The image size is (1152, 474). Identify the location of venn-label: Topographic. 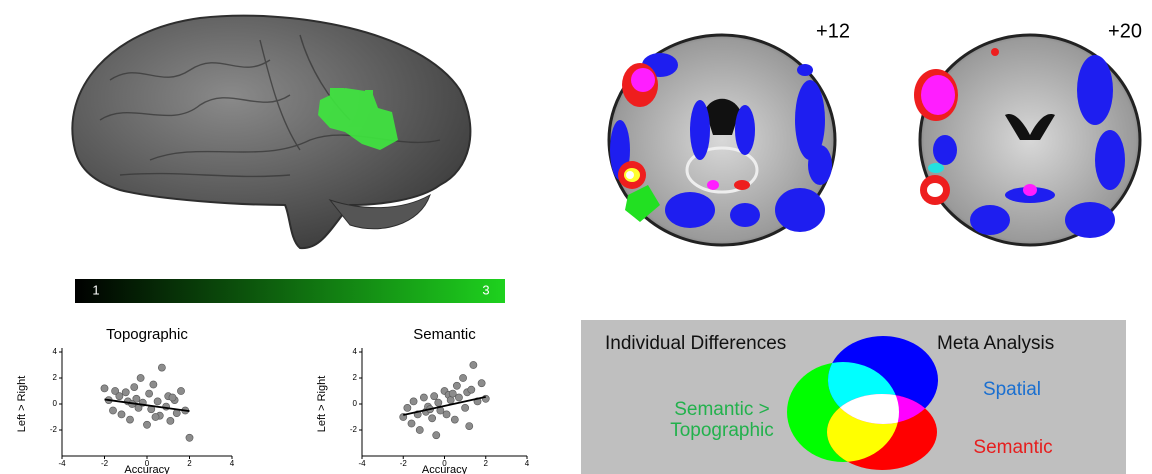
(722, 430).